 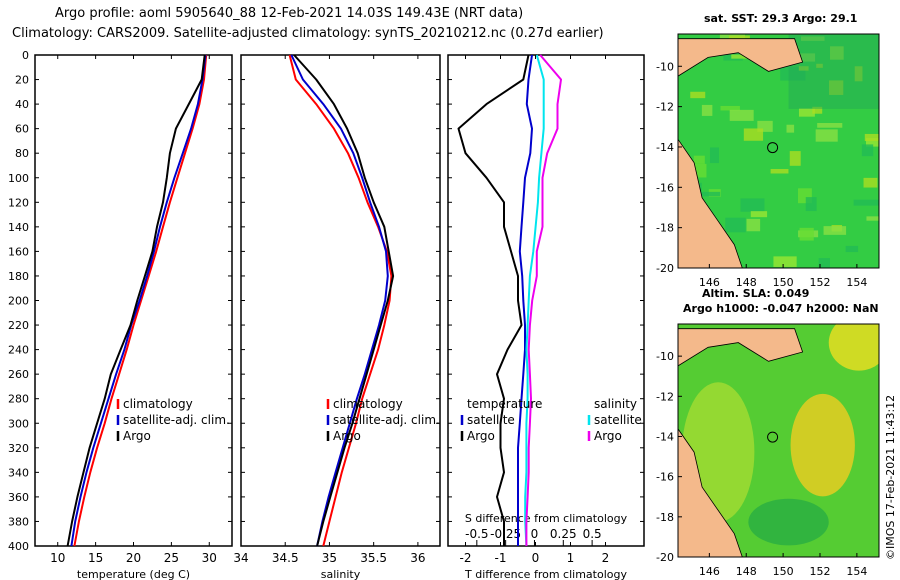 I want to click on map-lon-label: 150, so click(x=783, y=571).